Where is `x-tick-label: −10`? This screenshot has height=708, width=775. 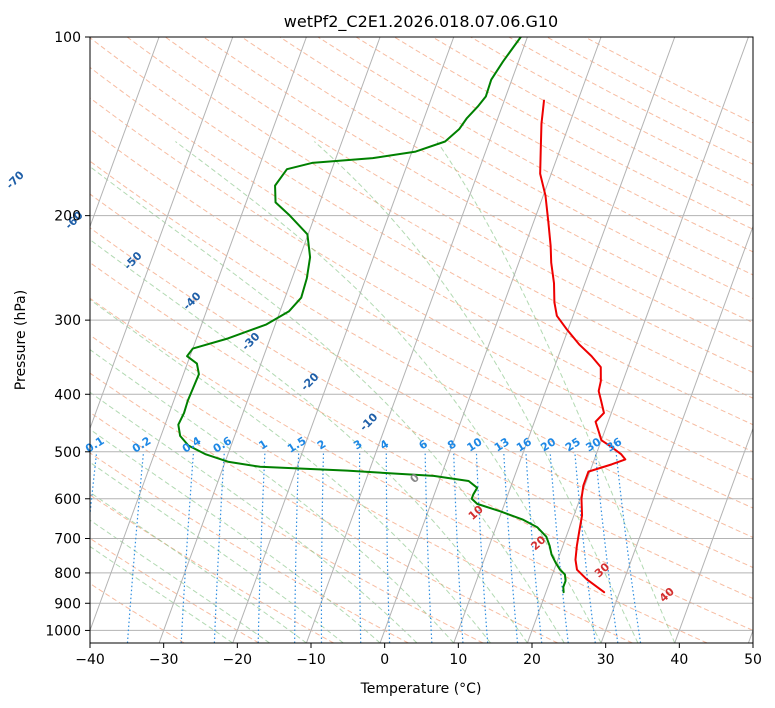
x-tick-label: −10 is located at coordinates (311, 660).